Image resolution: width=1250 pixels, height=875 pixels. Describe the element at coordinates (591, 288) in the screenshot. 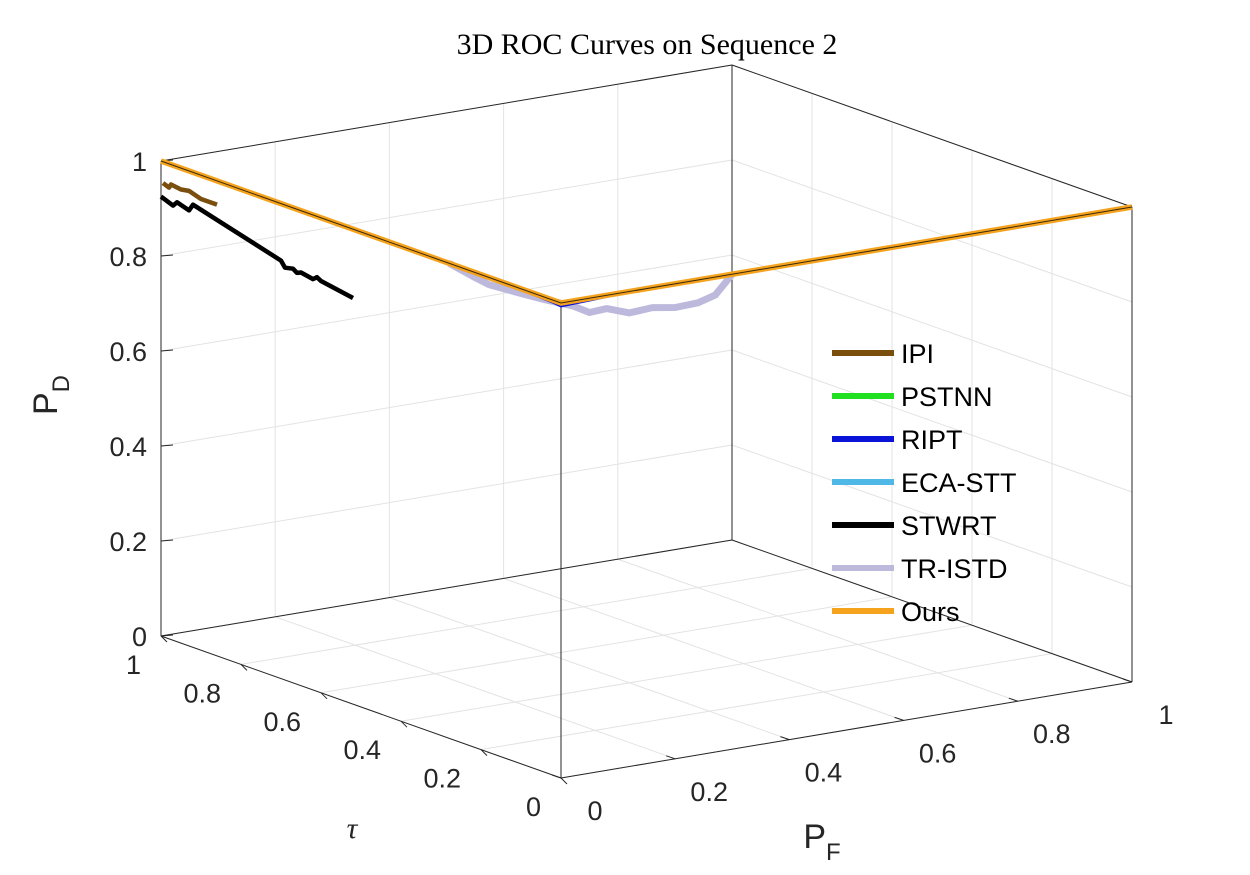

I see `series-tr-istd-line` at that location.